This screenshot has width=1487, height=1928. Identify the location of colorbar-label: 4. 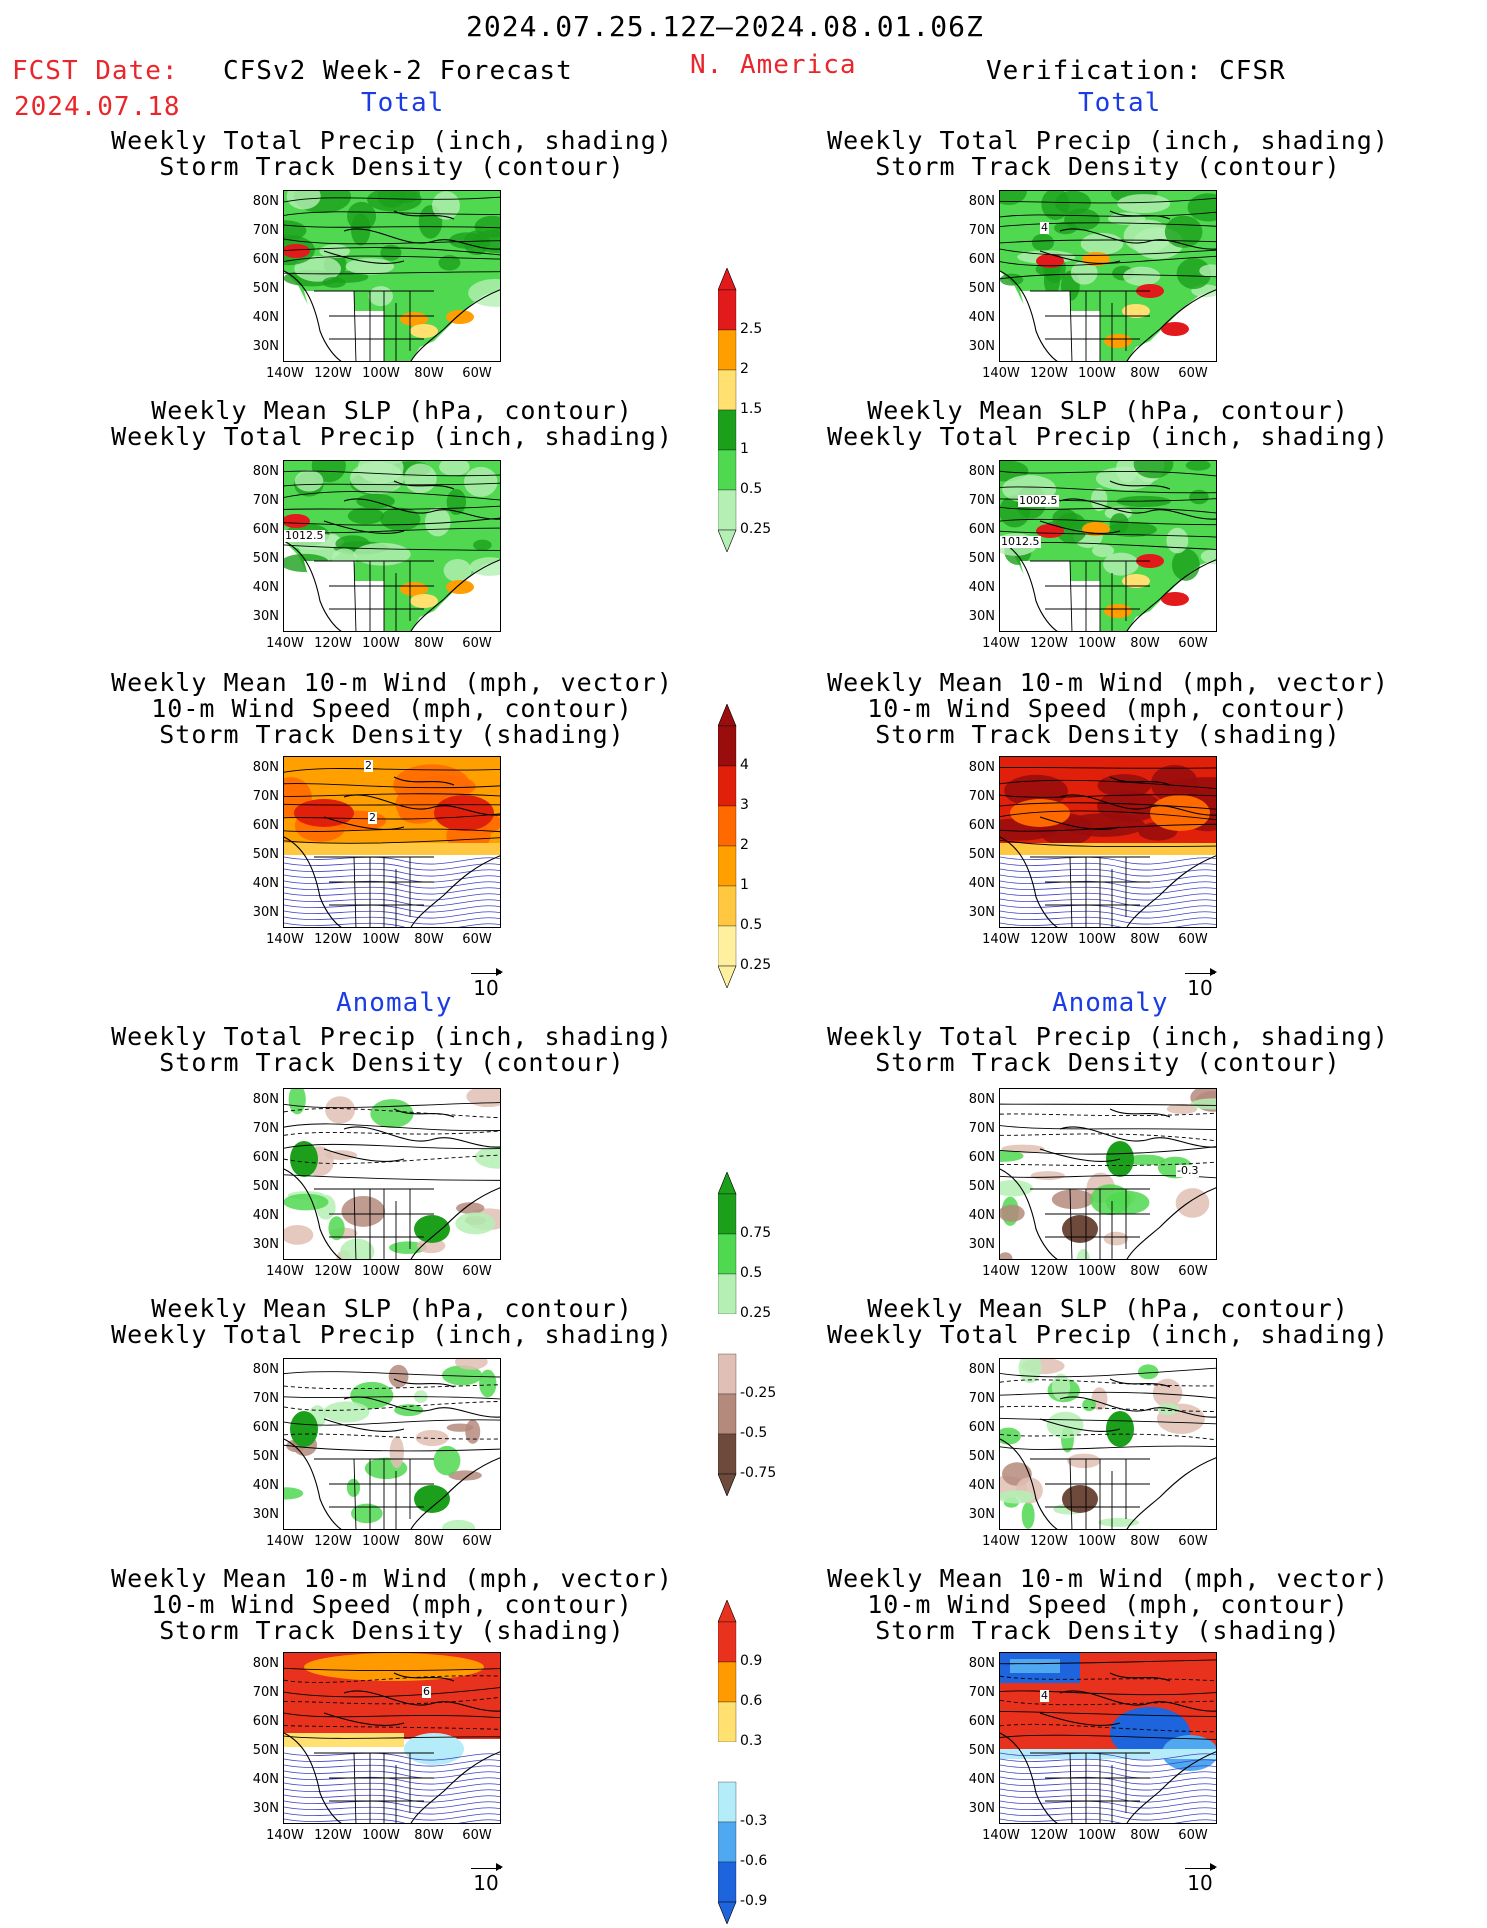
(744, 765).